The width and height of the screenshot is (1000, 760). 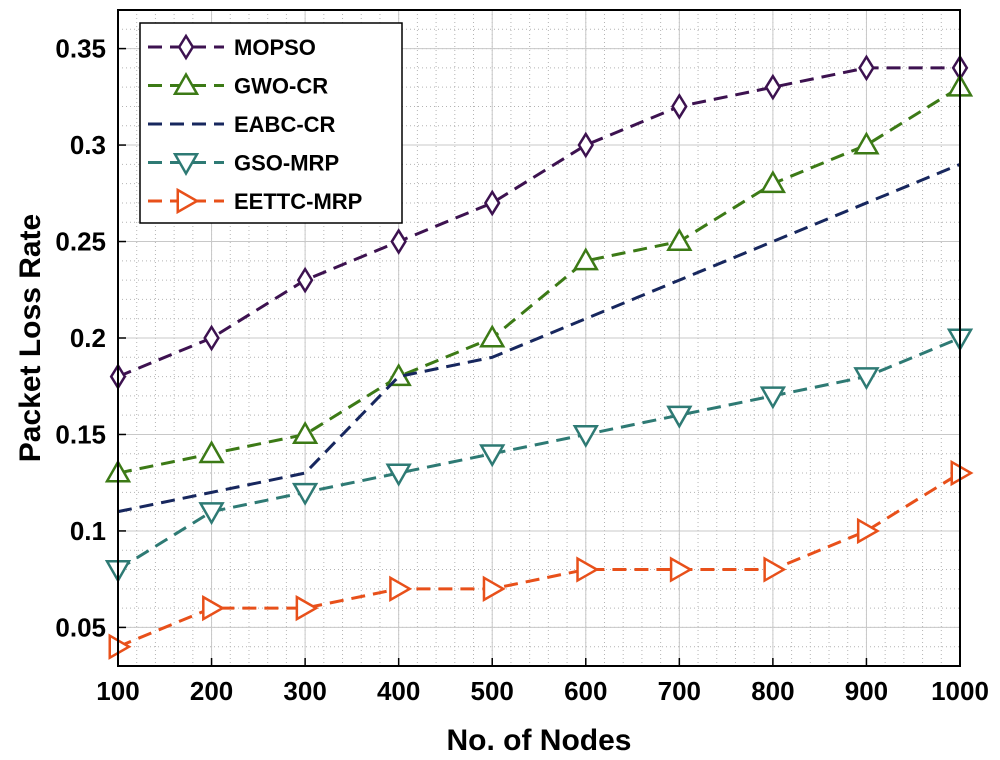 I want to click on legend-item: GWO-CR, so click(x=238, y=85).